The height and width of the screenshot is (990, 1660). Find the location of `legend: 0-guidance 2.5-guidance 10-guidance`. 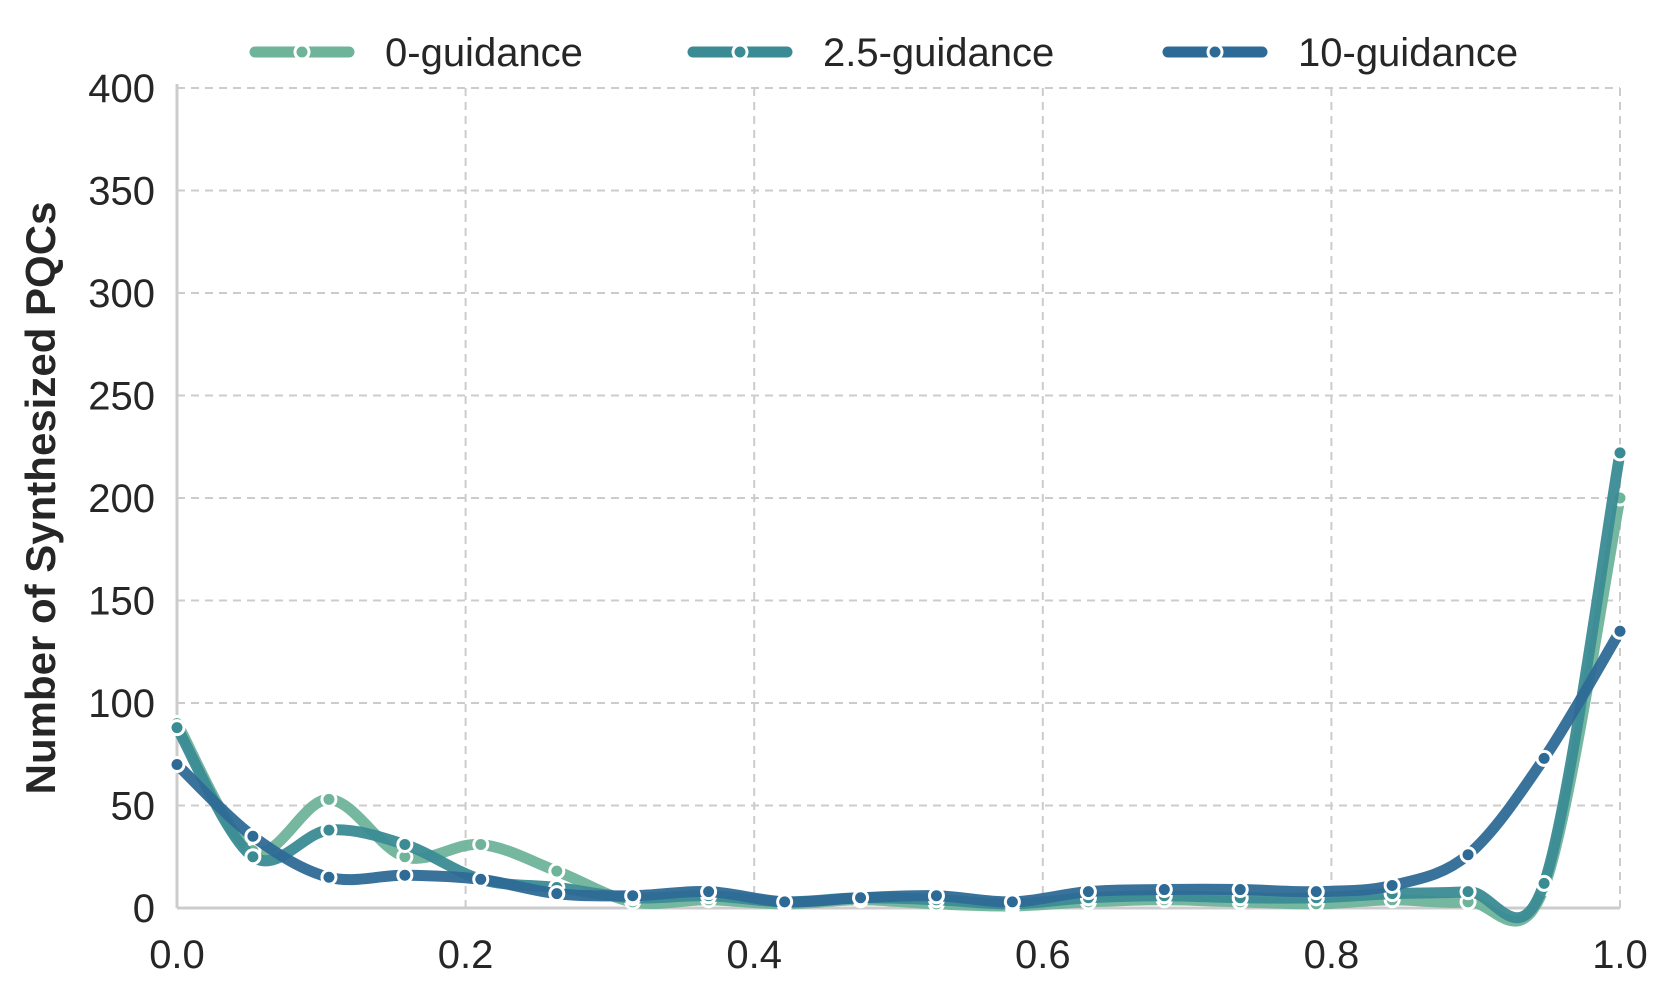

legend: 0-guidance 2.5-guidance 10-guidance is located at coordinates (883, 53).